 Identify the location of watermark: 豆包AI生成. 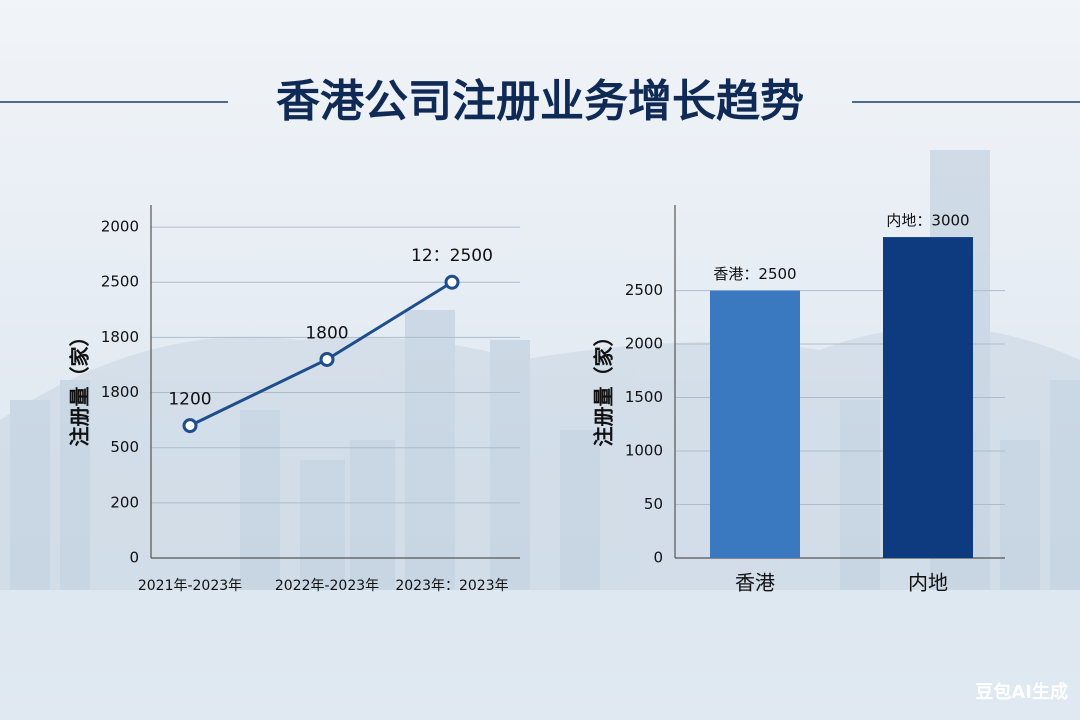
(1021, 692).